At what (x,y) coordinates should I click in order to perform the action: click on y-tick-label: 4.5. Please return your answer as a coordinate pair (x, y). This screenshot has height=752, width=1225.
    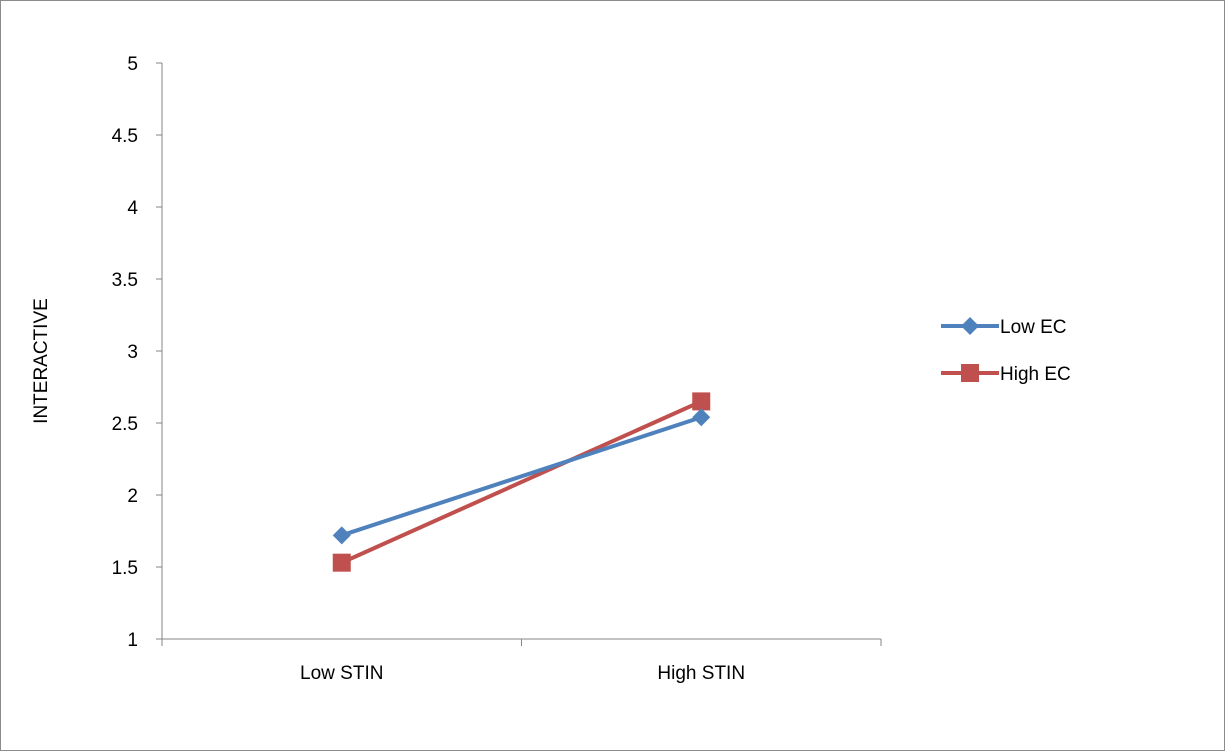
    Looking at the image, I should click on (125, 136).